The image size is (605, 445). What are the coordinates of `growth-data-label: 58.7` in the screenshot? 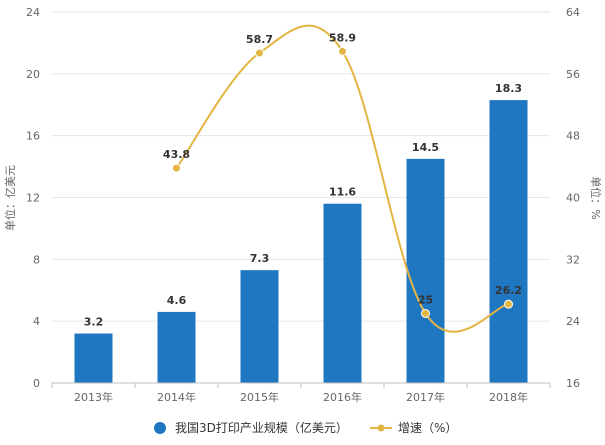 It's located at (259, 39).